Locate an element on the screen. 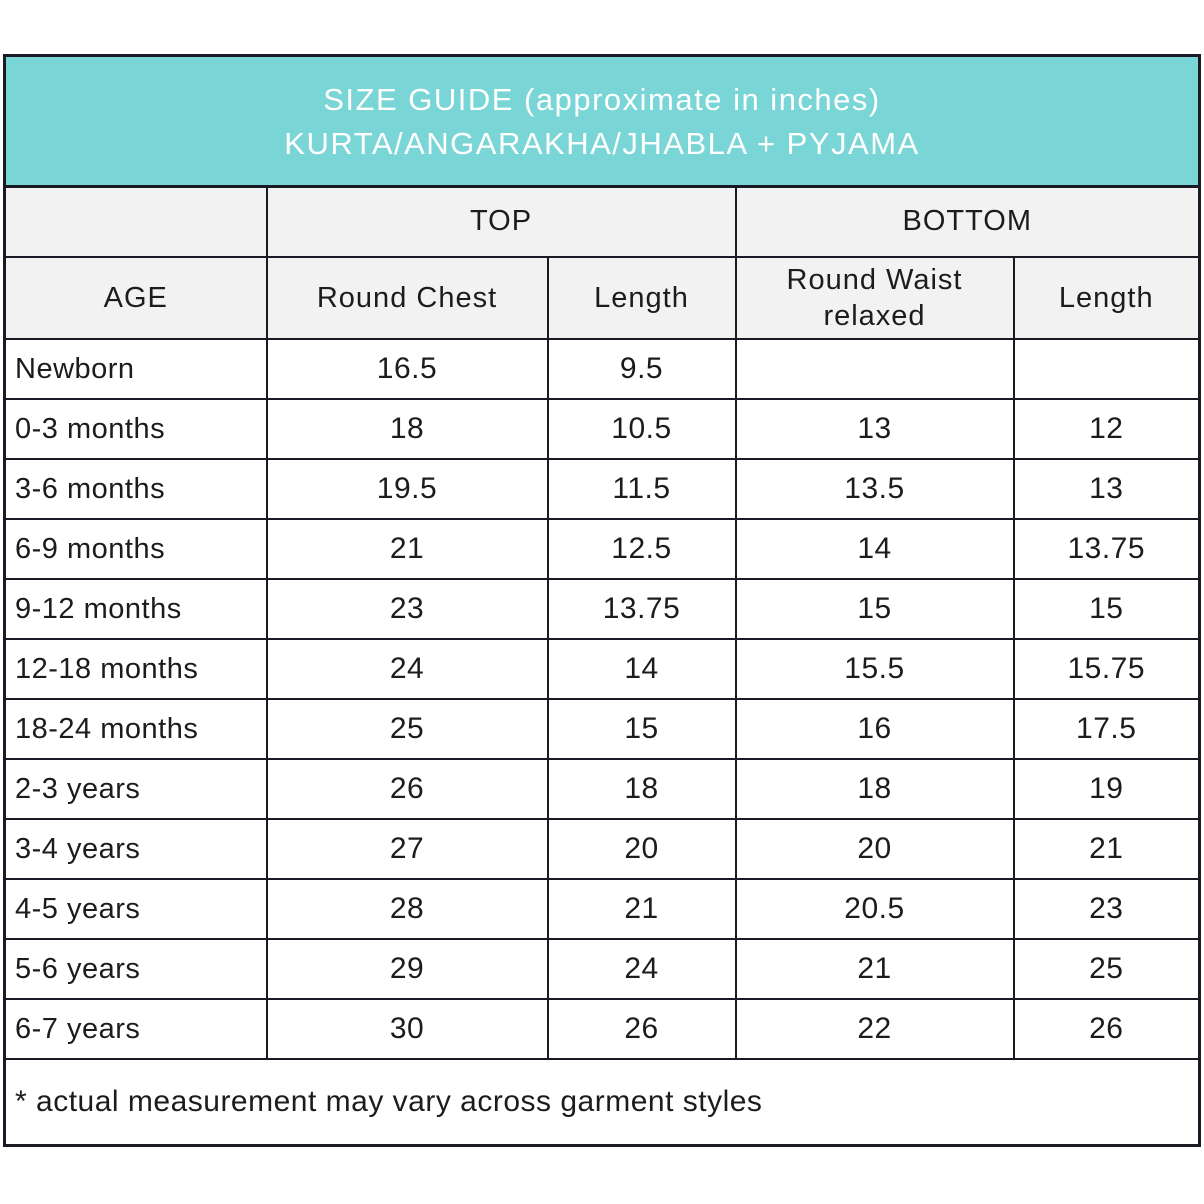 This screenshot has height=1204, width=1204. measurement-cell: 12.5 is located at coordinates (641, 549).